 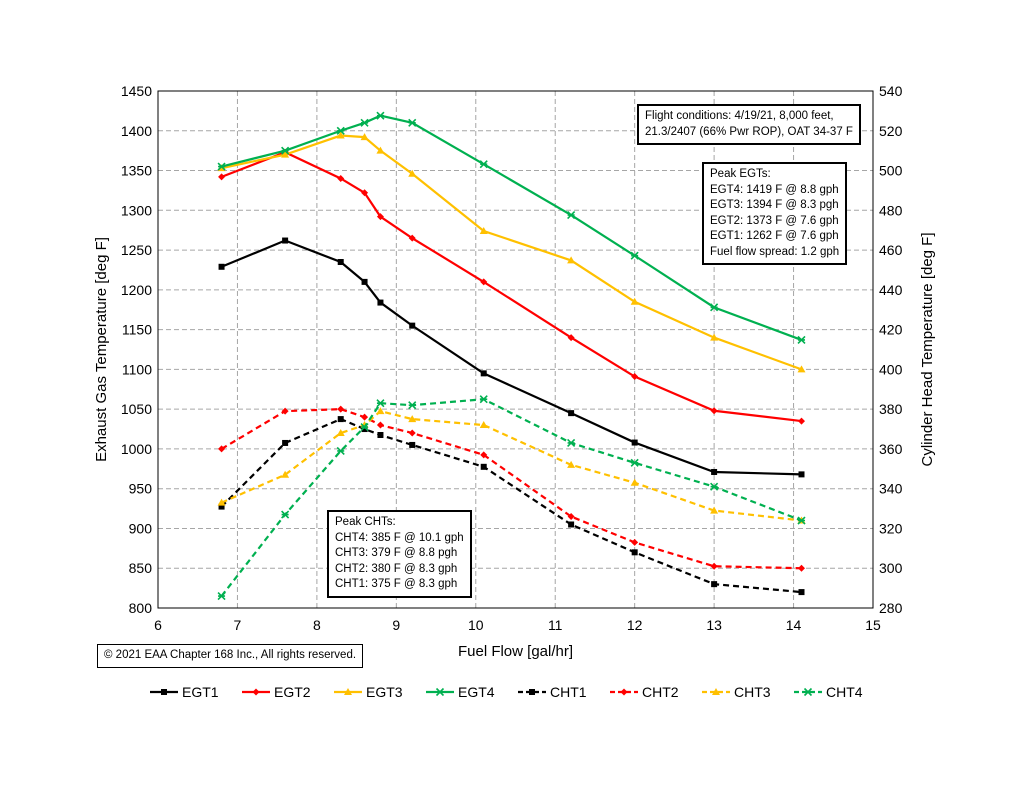 What do you see at coordinates (752, 692) in the screenshot?
I see `legend-label: CHT3` at bounding box center [752, 692].